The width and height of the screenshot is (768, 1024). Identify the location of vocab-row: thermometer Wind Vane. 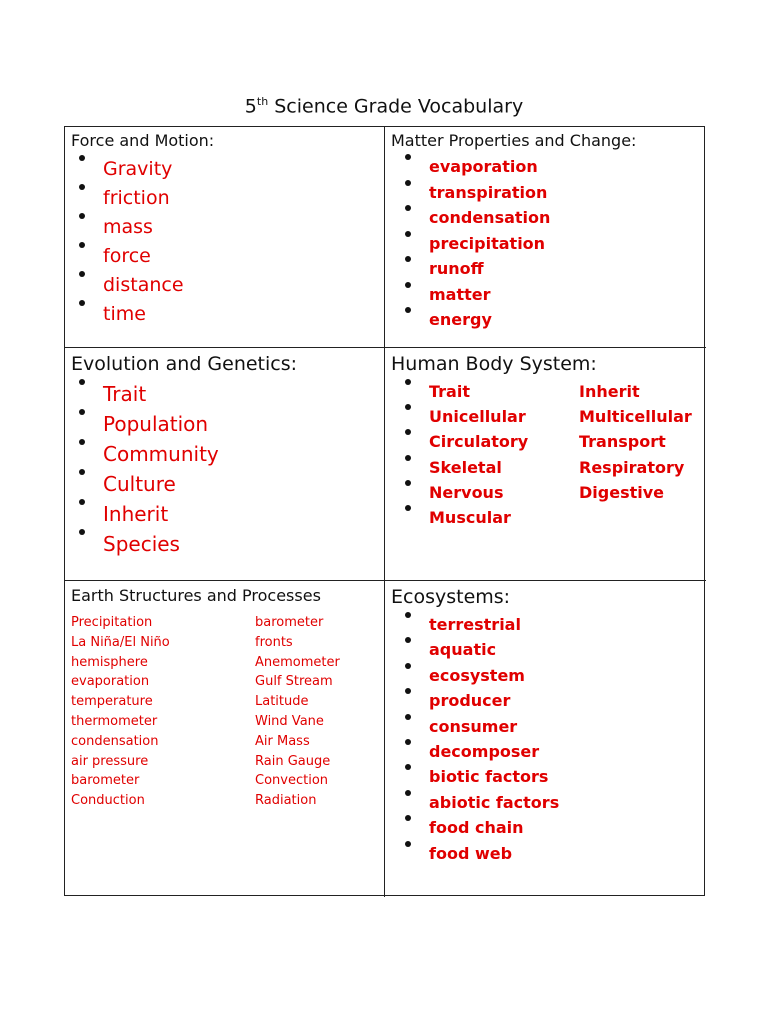
(205, 722).